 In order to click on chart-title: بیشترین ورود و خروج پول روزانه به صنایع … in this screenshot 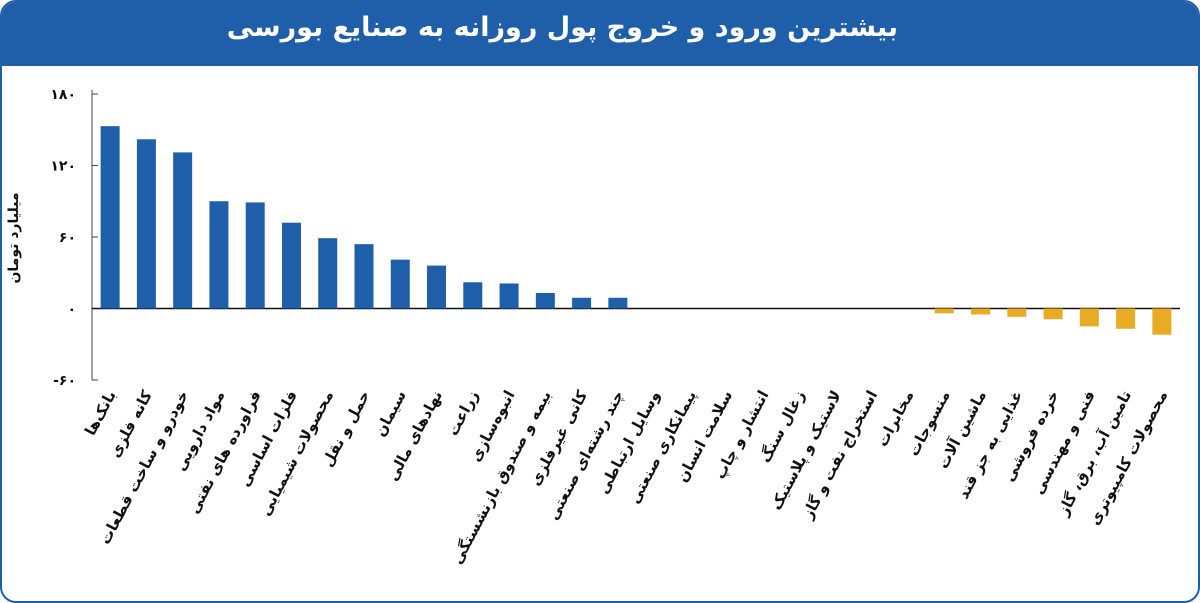, I will do `click(562, 27)`.